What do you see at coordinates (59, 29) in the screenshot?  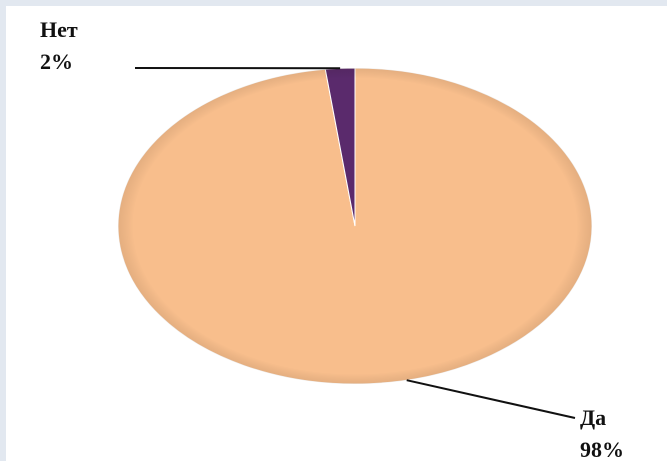 I see `category-label: Нет` at bounding box center [59, 29].